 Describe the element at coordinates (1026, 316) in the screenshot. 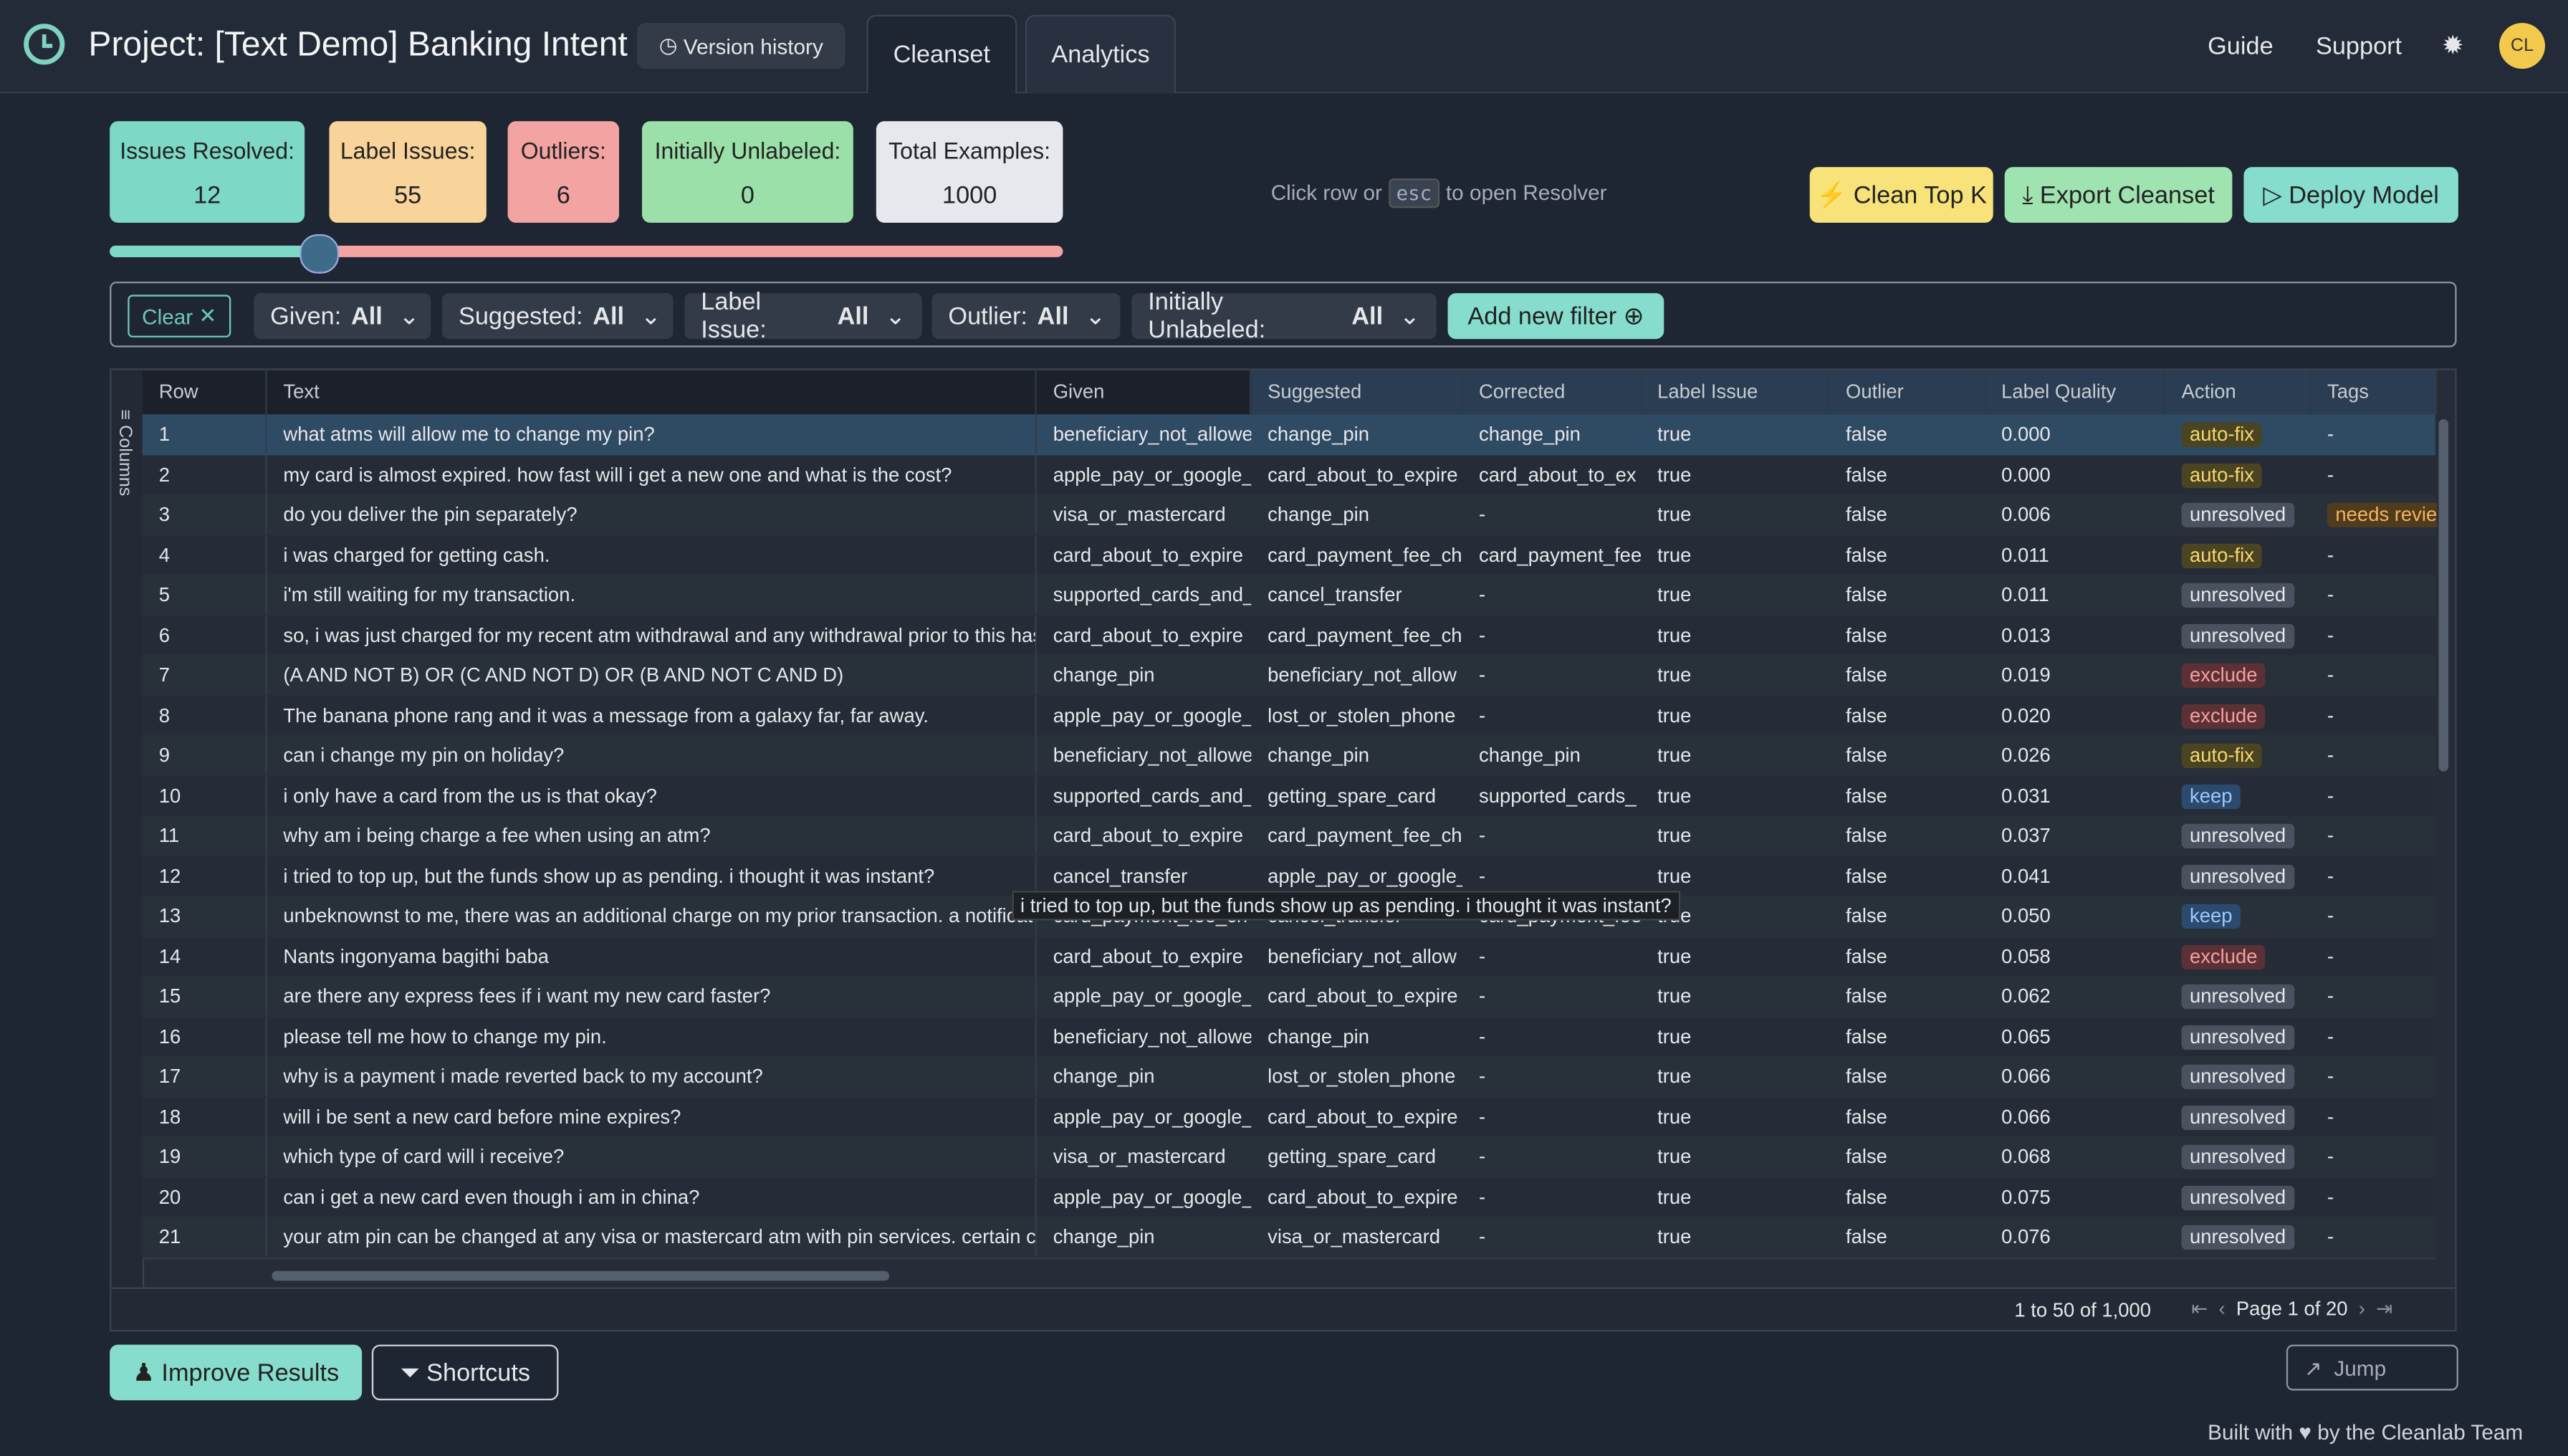

I see `filter: Outlier: All ⌄` at that location.